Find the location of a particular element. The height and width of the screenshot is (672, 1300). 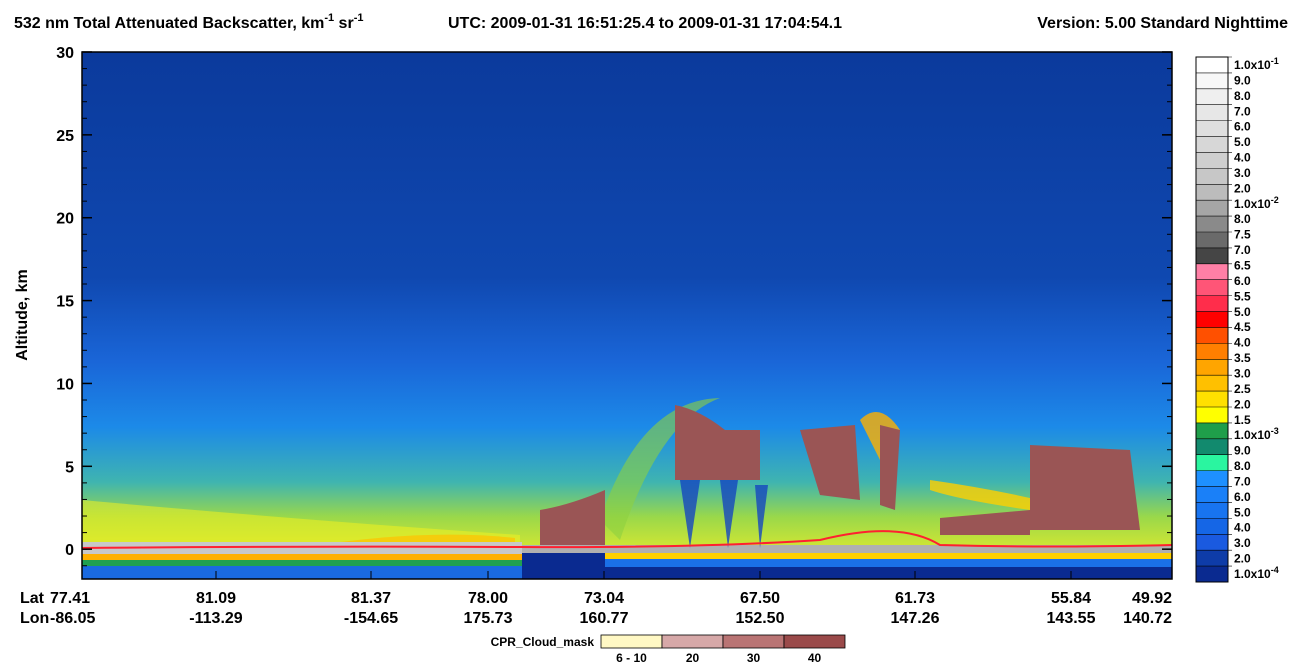

lat-tick-label: 81.37 is located at coordinates (371, 598).